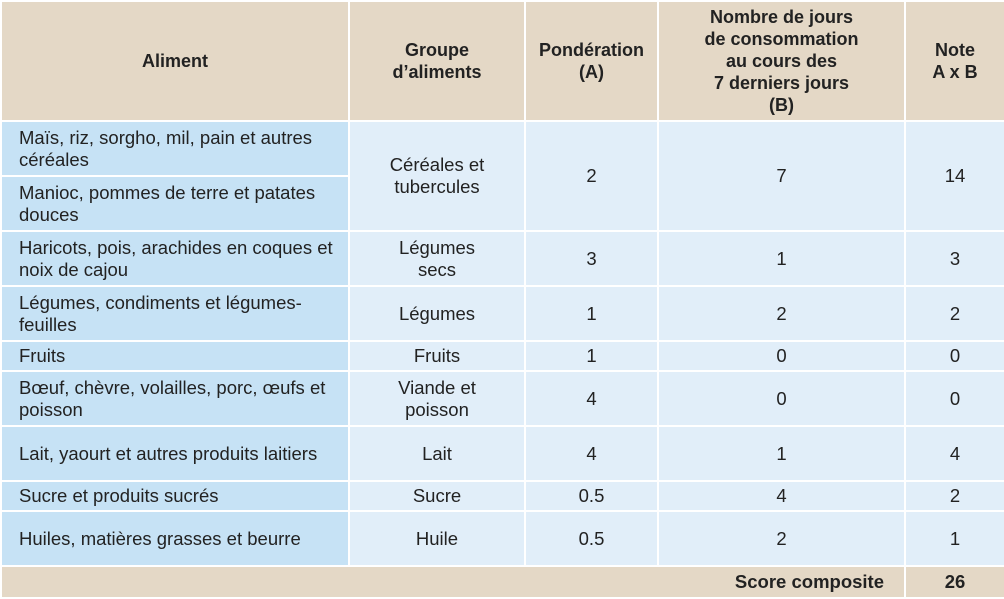 This screenshot has height=599, width=1004. Describe the element at coordinates (437, 61) in the screenshot. I see `header-group: Groupe d’aliments` at that location.